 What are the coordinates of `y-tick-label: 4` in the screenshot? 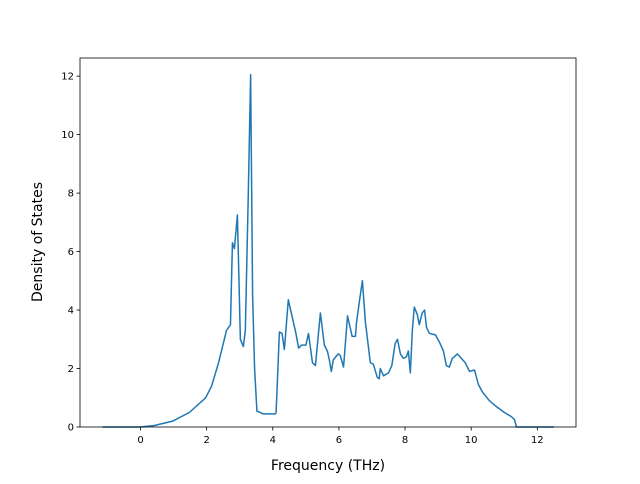 It's located at (71, 311).